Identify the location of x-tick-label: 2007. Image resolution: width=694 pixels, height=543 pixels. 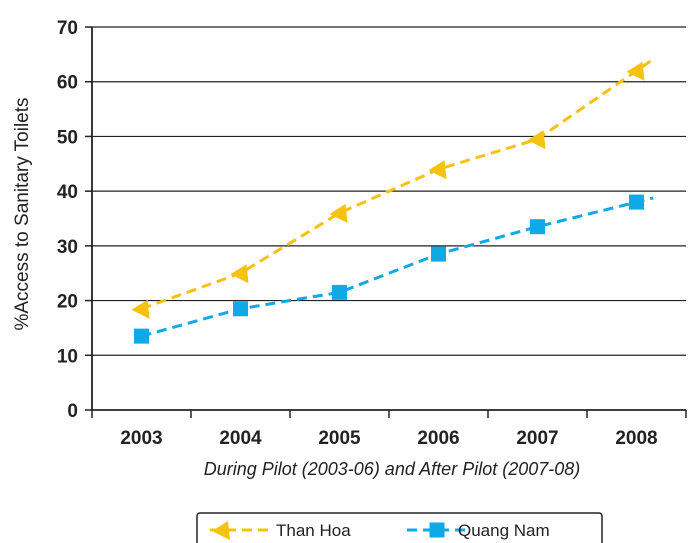
(537, 438).